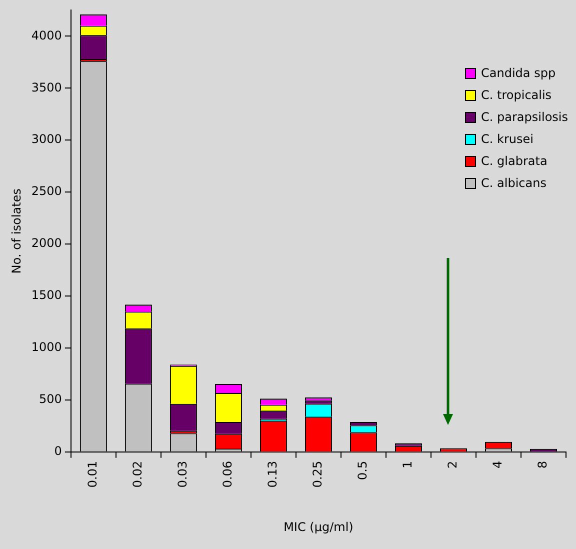 The image size is (576, 549). What do you see at coordinates (93, 474) in the screenshot?
I see `x-tick-label: 0.01` at bounding box center [93, 474].